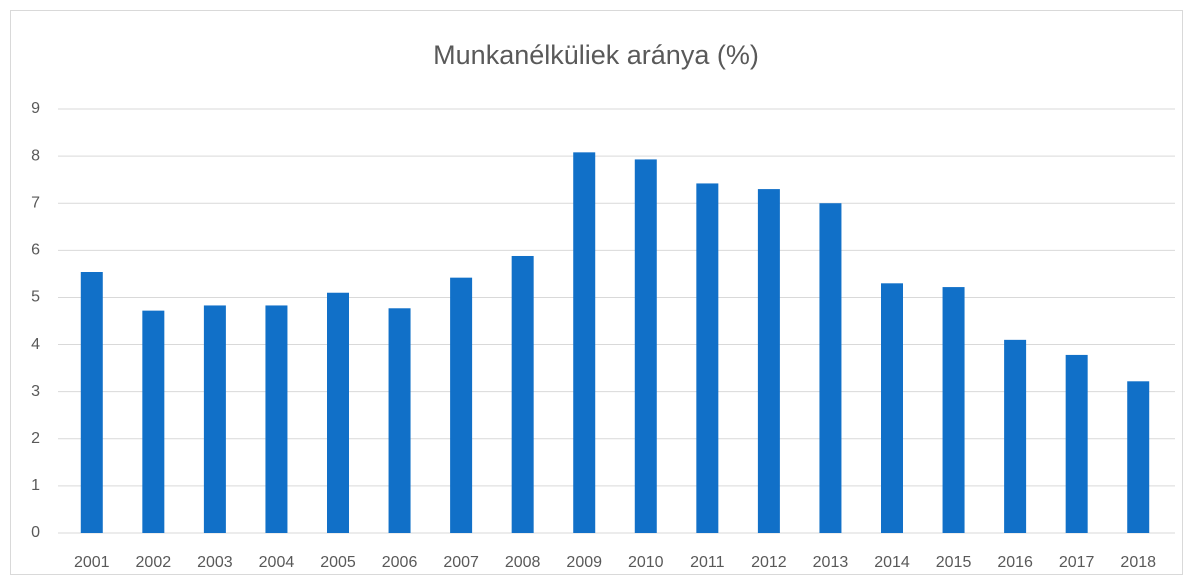 The height and width of the screenshot is (585, 1193). What do you see at coordinates (1077, 562) in the screenshot?
I see `x-tick-label: 2017` at bounding box center [1077, 562].